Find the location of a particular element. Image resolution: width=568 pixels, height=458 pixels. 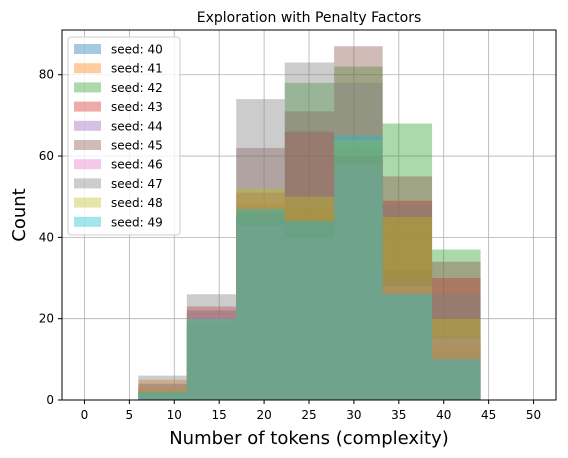

x-axis-ticks: 0 5 10 15 20 25 30 35 40 45 50 is located at coordinates (311, 411).